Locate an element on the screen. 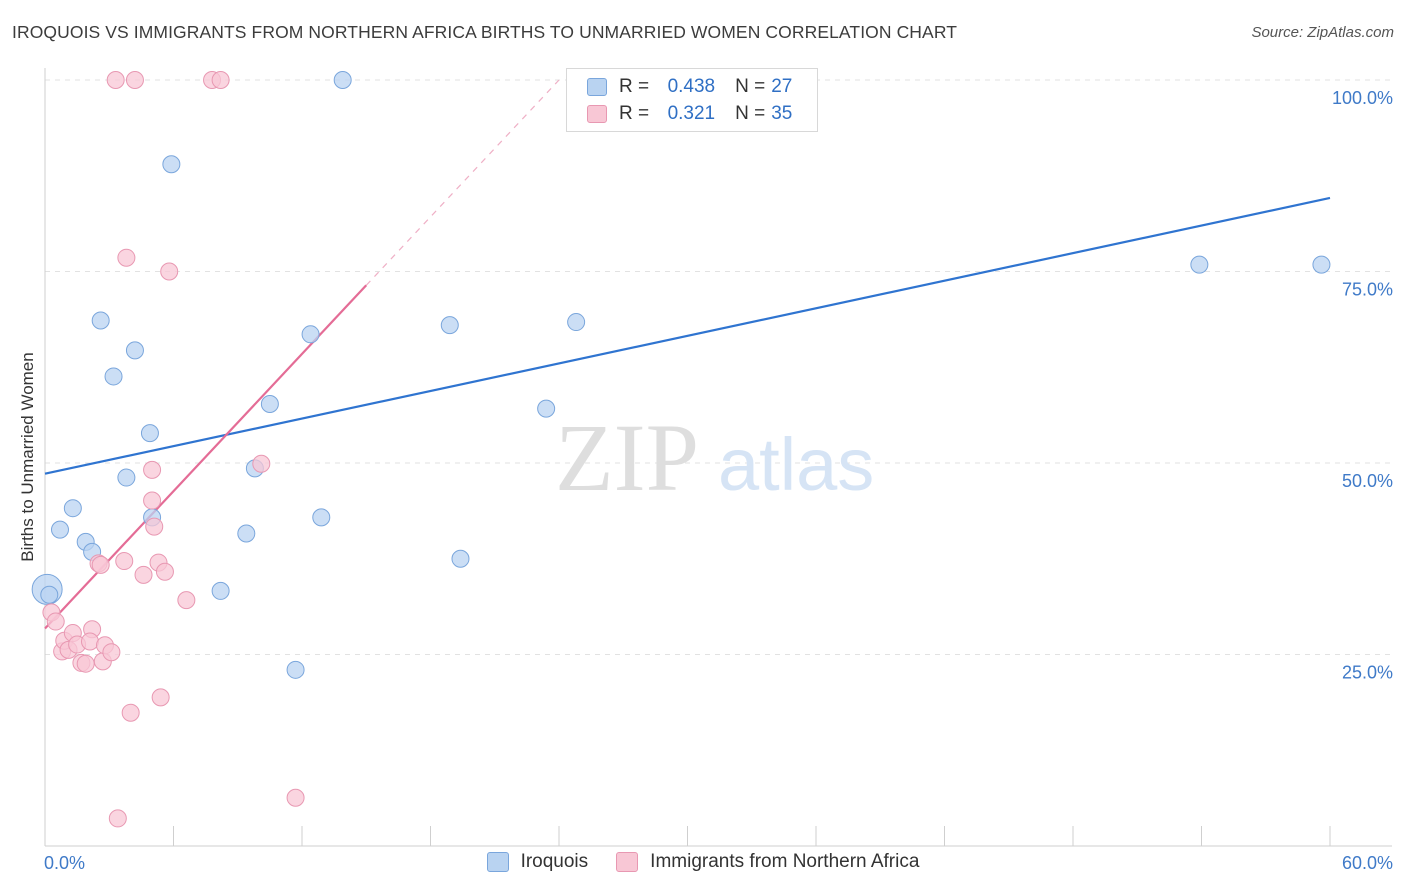  watermark-atlas: atlas is located at coordinates (796, 464).